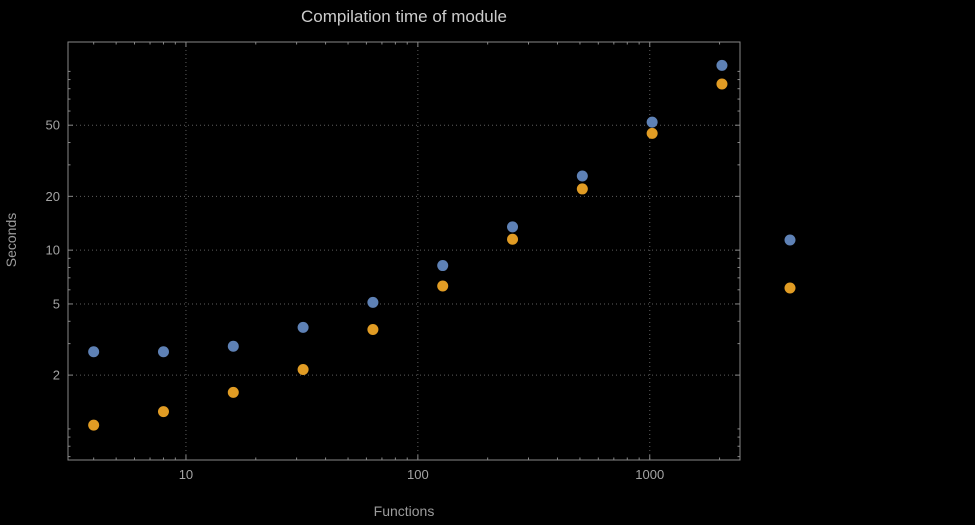 The height and width of the screenshot is (525, 975). What do you see at coordinates (790, 240) in the screenshot?
I see `legend-marker-series-1-blue` at bounding box center [790, 240].